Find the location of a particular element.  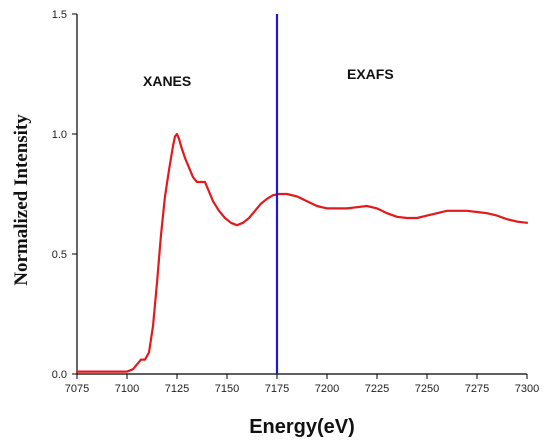

region-annotations: XANES EXAFS is located at coordinates (268, 77).